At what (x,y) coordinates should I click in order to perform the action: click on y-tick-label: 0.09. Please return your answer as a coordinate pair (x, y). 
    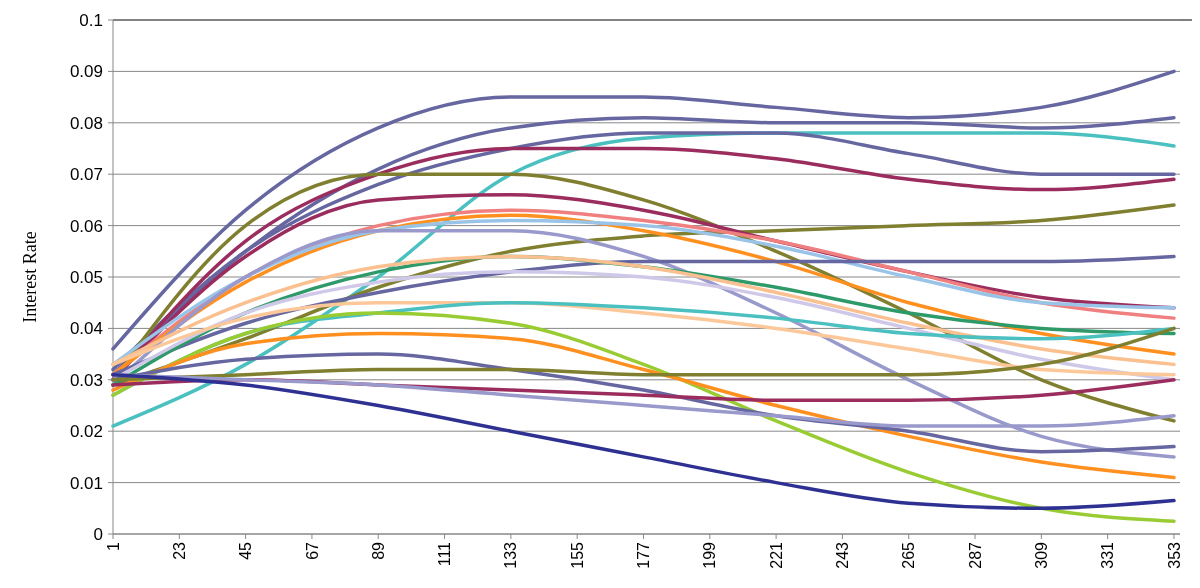
    Looking at the image, I should click on (86, 72).